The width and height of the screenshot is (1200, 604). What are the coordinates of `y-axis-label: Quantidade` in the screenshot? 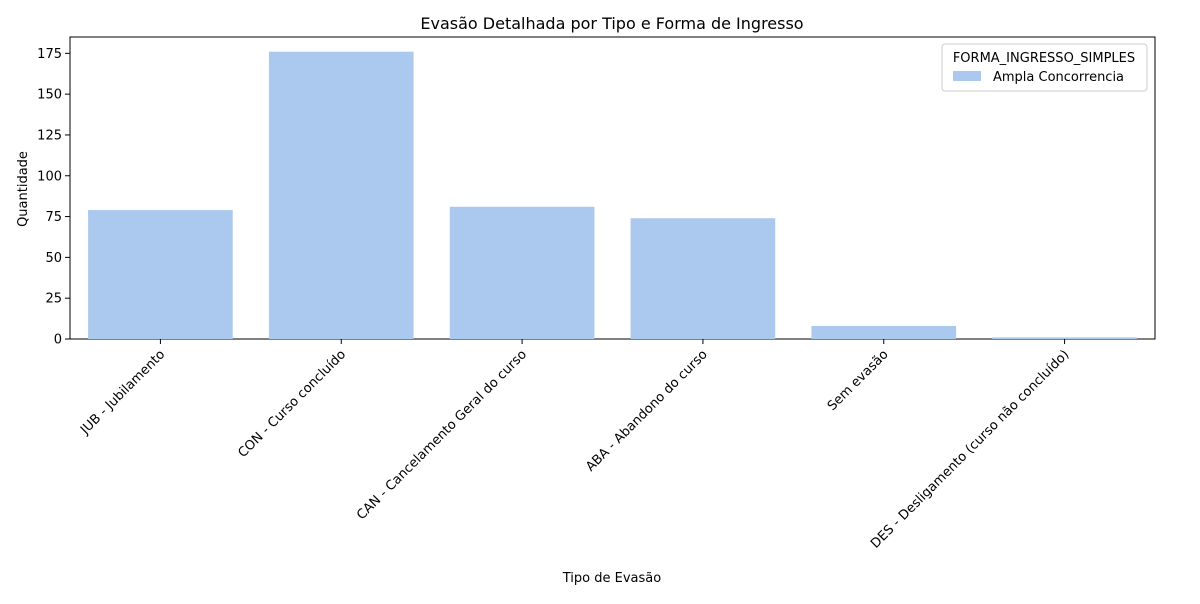 It's located at (23, 189).